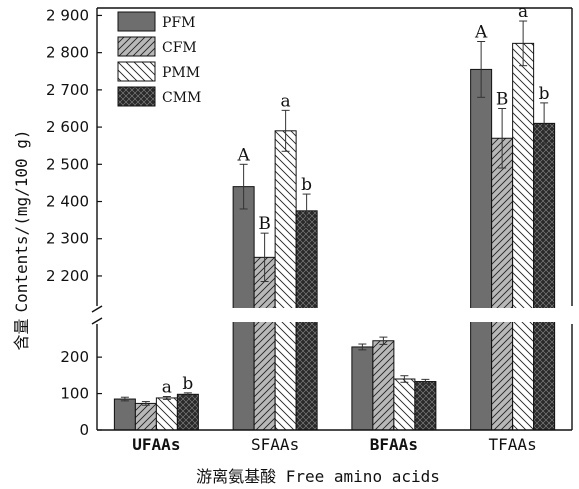 This screenshot has height=489, width=579. What do you see at coordinates (187, 412) in the screenshot?
I see `bar-cmm-ufaas` at bounding box center [187, 412].